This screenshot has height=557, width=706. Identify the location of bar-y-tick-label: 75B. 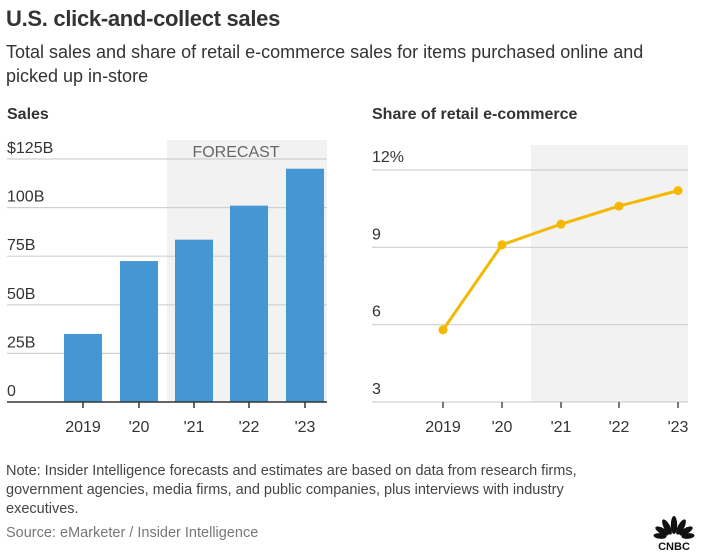
(21, 245).